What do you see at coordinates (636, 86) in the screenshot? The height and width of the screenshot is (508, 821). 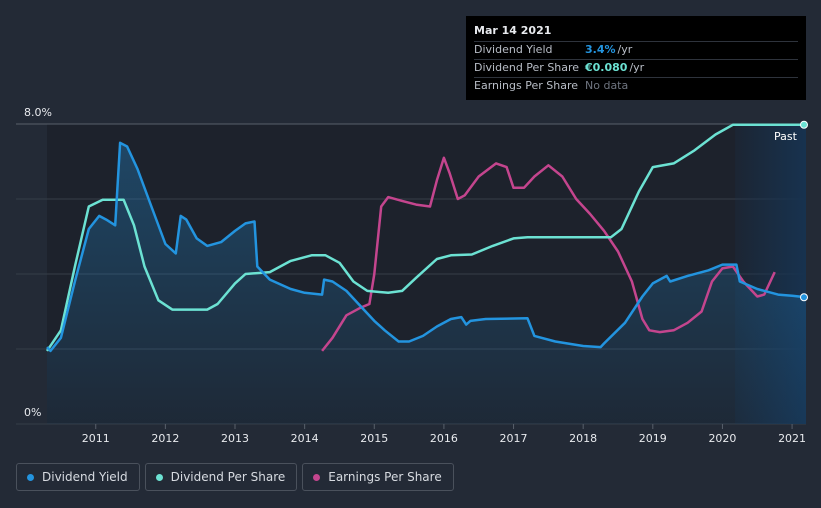 I see `tooltip-row-earnings-per-share: Earnings Per Share No data` at bounding box center [636, 86].